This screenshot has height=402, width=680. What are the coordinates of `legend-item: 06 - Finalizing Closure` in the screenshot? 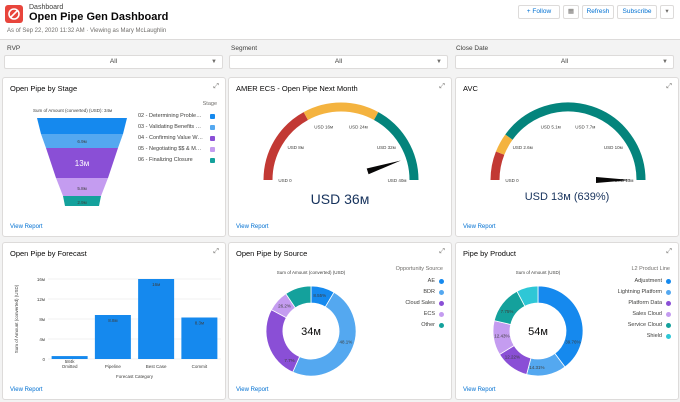 It's located at (165, 160).